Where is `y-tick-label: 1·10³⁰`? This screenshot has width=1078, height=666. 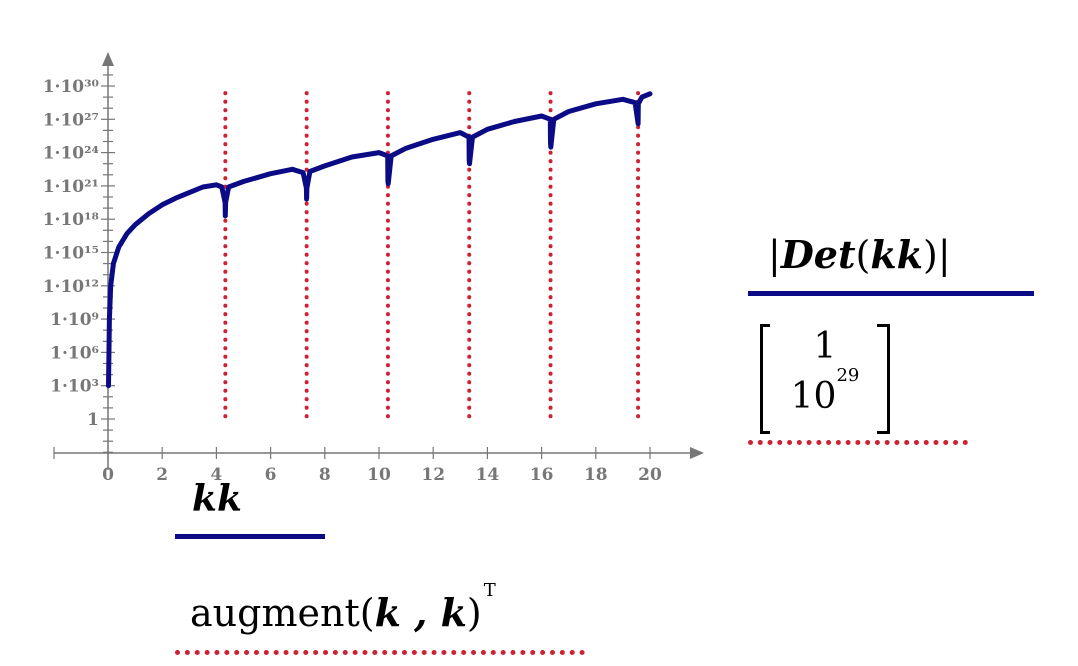
y-tick-label: 1·10³⁰ is located at coordinates (71, 87).